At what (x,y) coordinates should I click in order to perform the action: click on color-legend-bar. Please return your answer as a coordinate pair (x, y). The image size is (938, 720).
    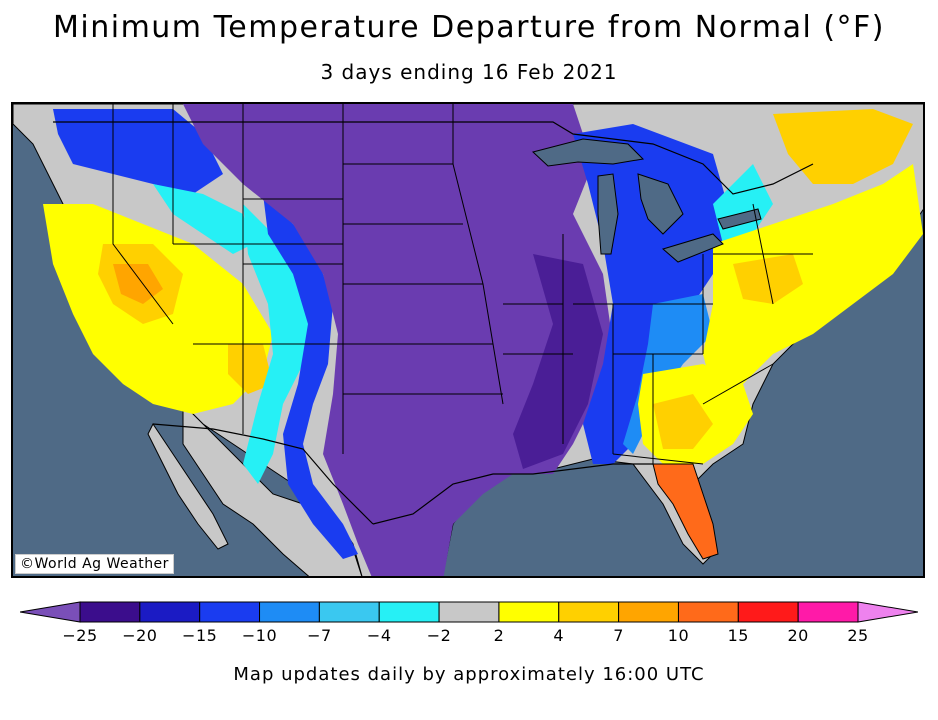
    Looking at the image, I should click on (469, 612).